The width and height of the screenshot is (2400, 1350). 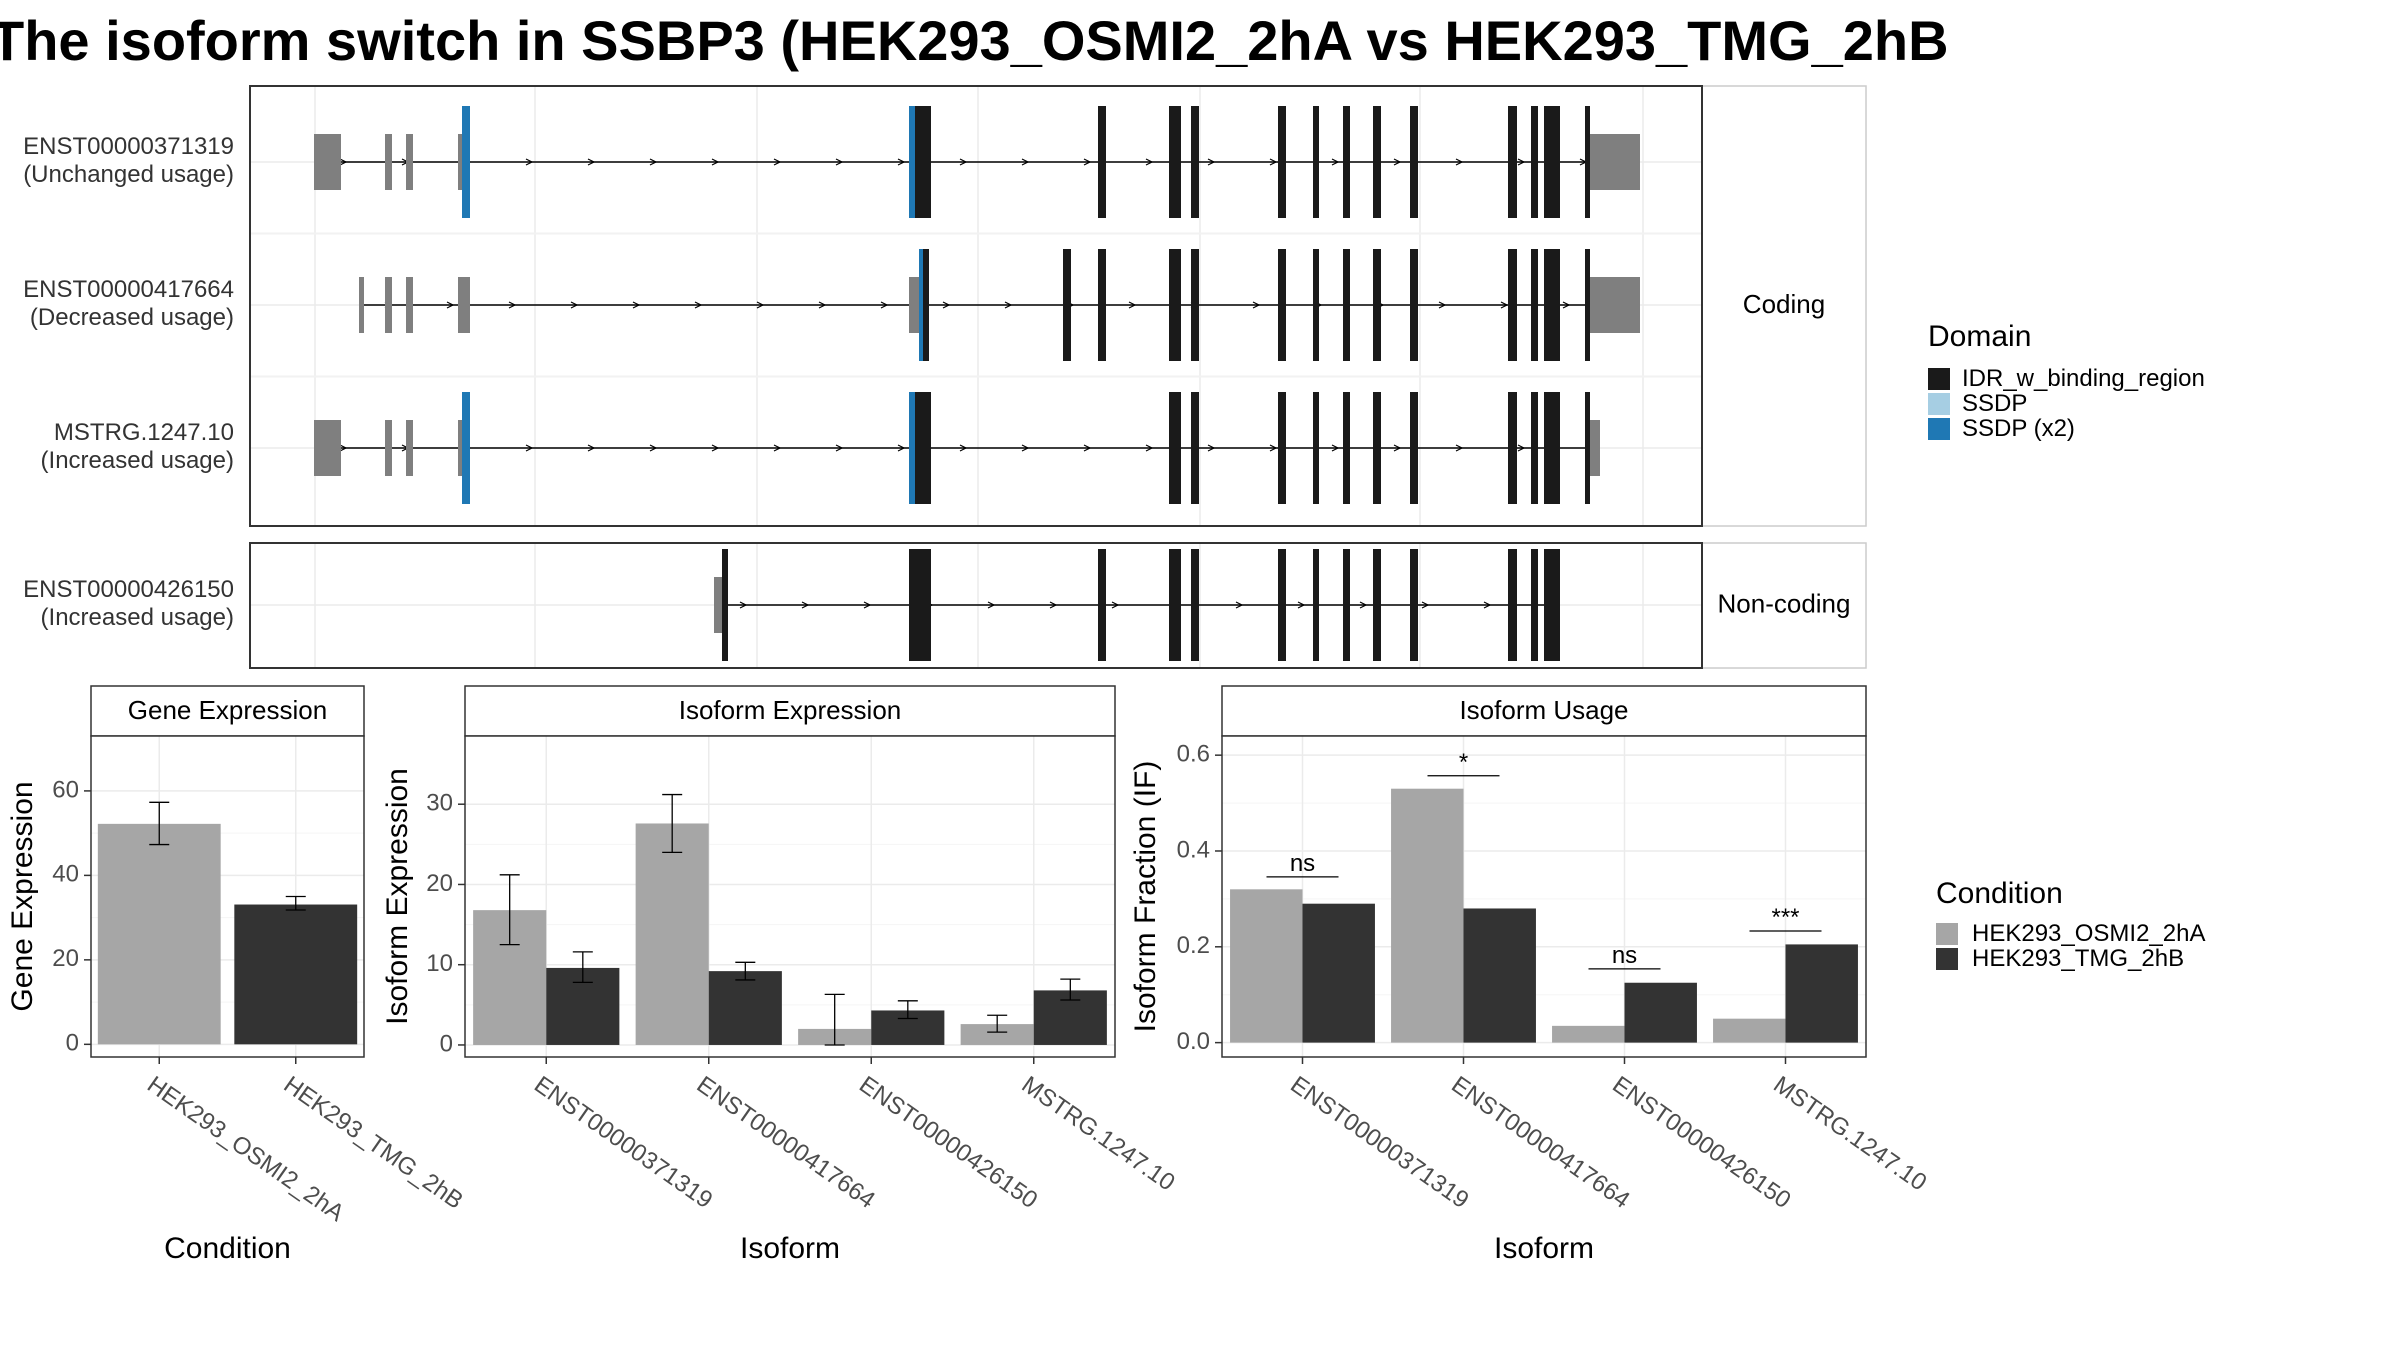 I want to click on domain-legend-title: Domain, so click(x=1979, y=336).